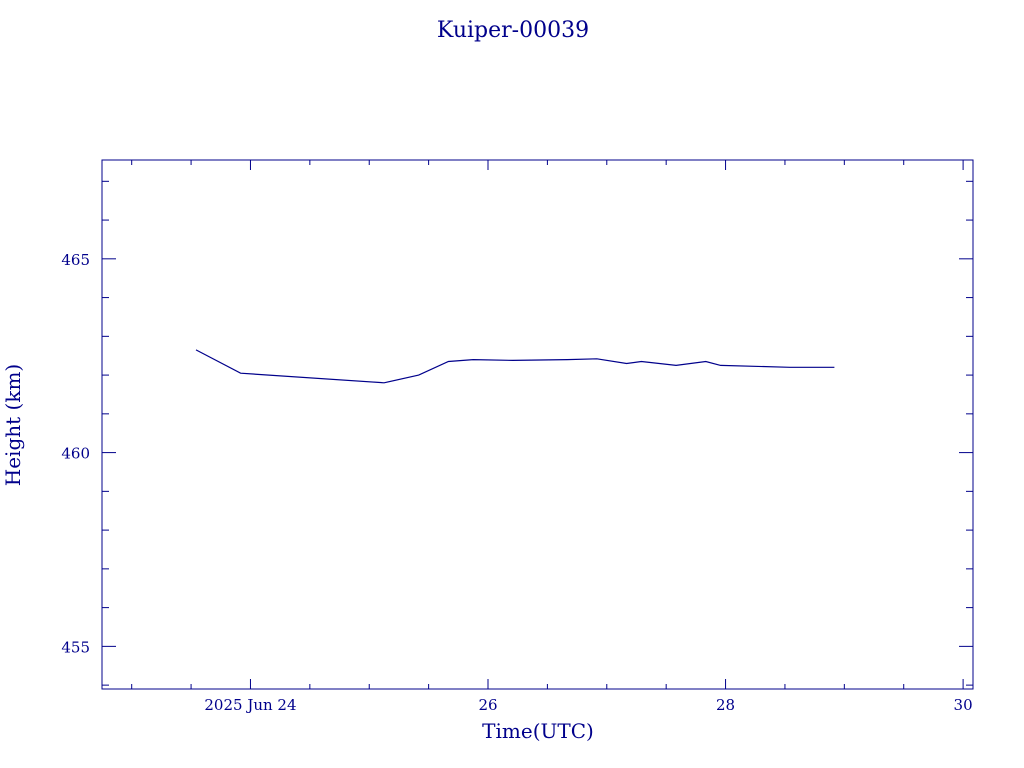 The image size is (1024, 768). Describe the element at coordinates (13, 425) in the screenshot. I see `y-axis-label: Height (km)` at that location.